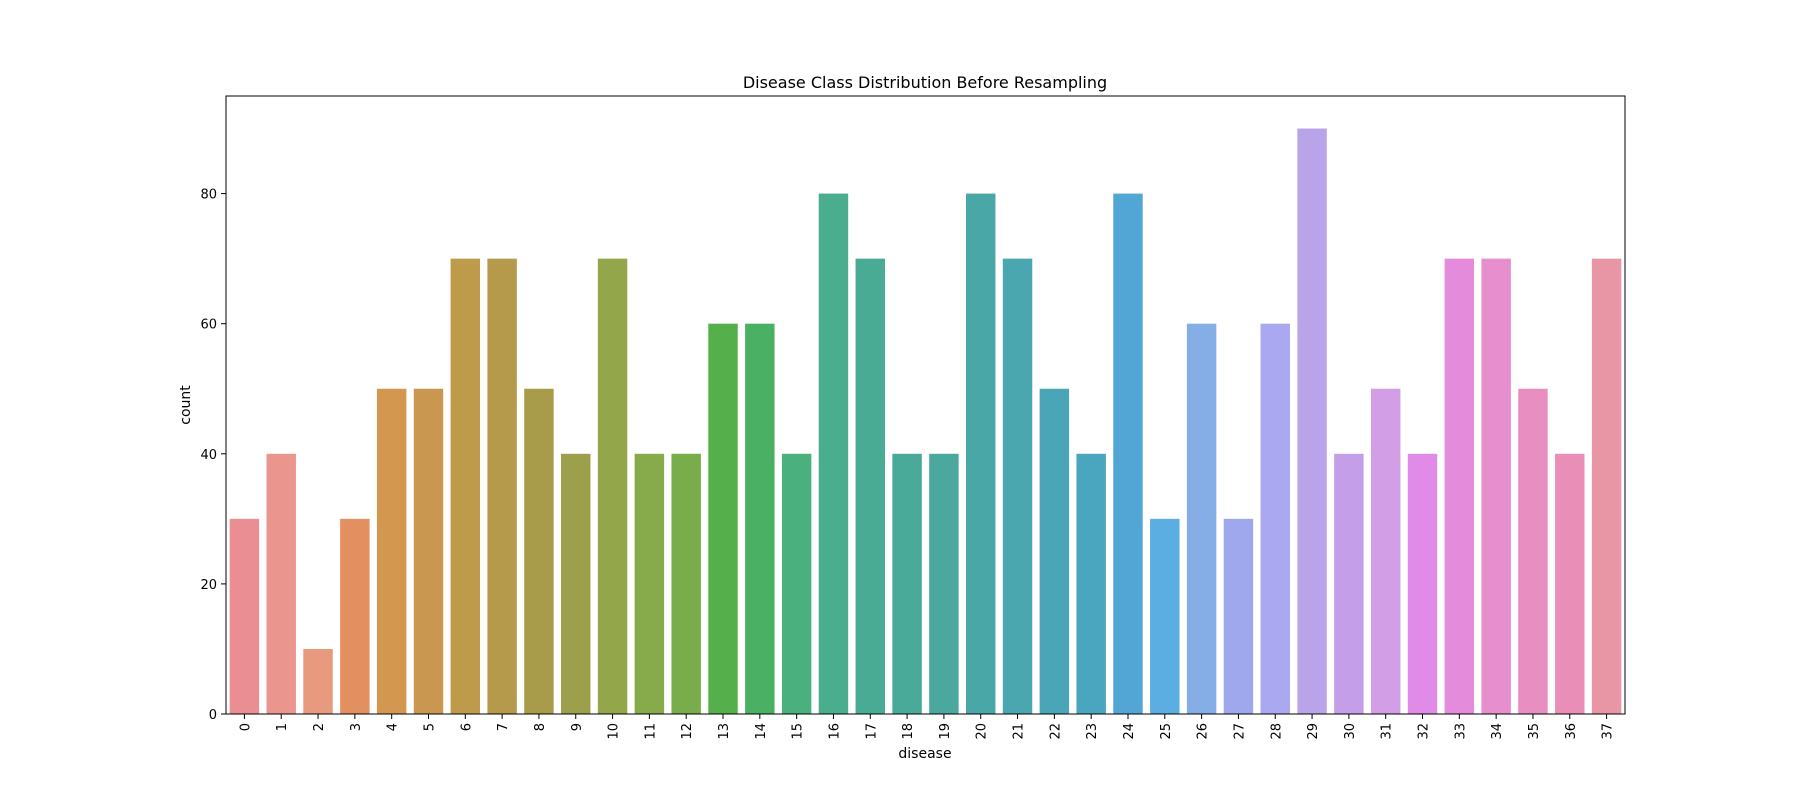 This screenshot has height=800, width=1800. What do you see at coordinates (1460, 731) in the screenshot?
I see `x-tick-label: 33` at bounding box center [1460, 731].